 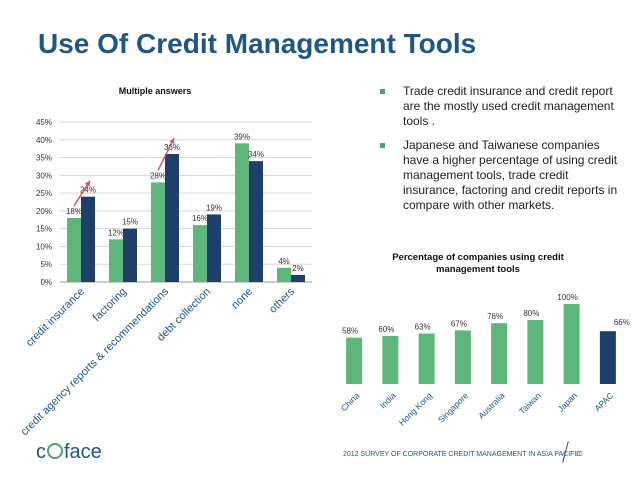 I want to click on data-label: 76%, so click(x=495, y=316).